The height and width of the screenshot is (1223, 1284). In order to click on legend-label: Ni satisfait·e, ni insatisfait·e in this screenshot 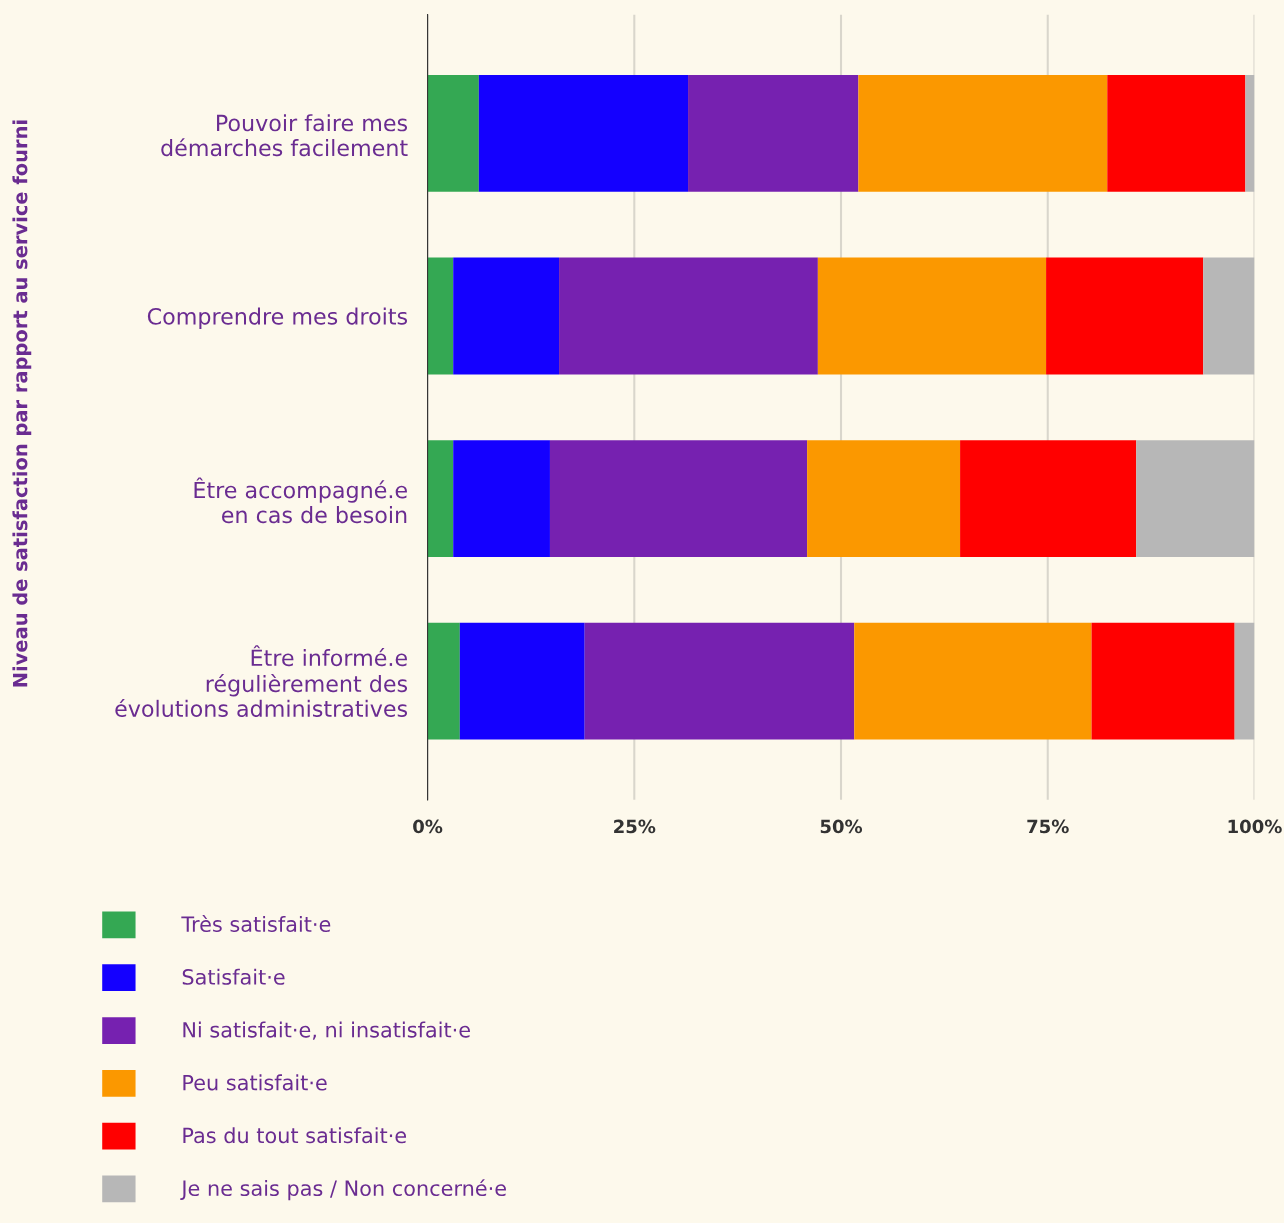, I will do `click(326, 1030)`.